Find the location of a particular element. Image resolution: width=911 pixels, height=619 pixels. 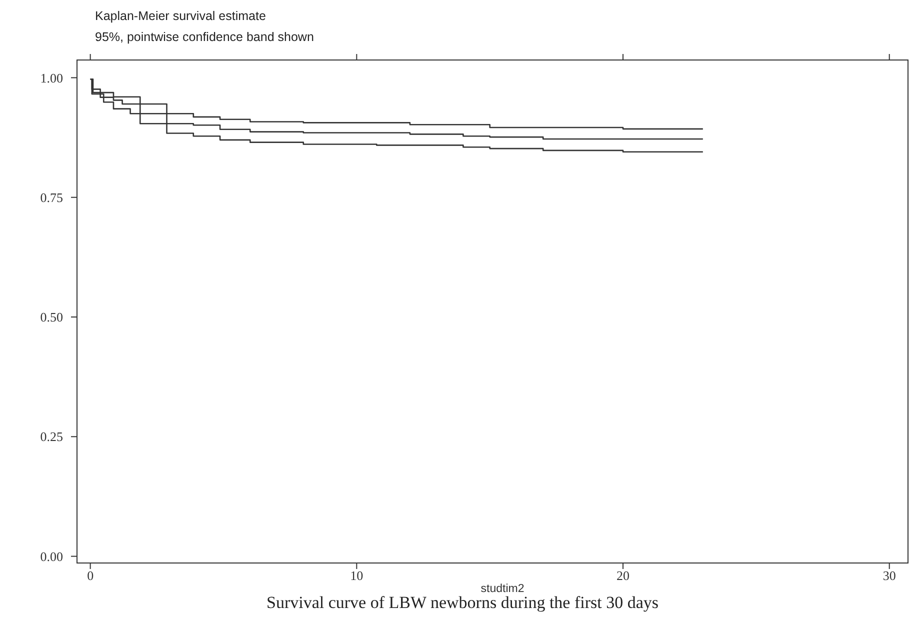

x-tick-label: 30 is located at coordinates (889, 575).